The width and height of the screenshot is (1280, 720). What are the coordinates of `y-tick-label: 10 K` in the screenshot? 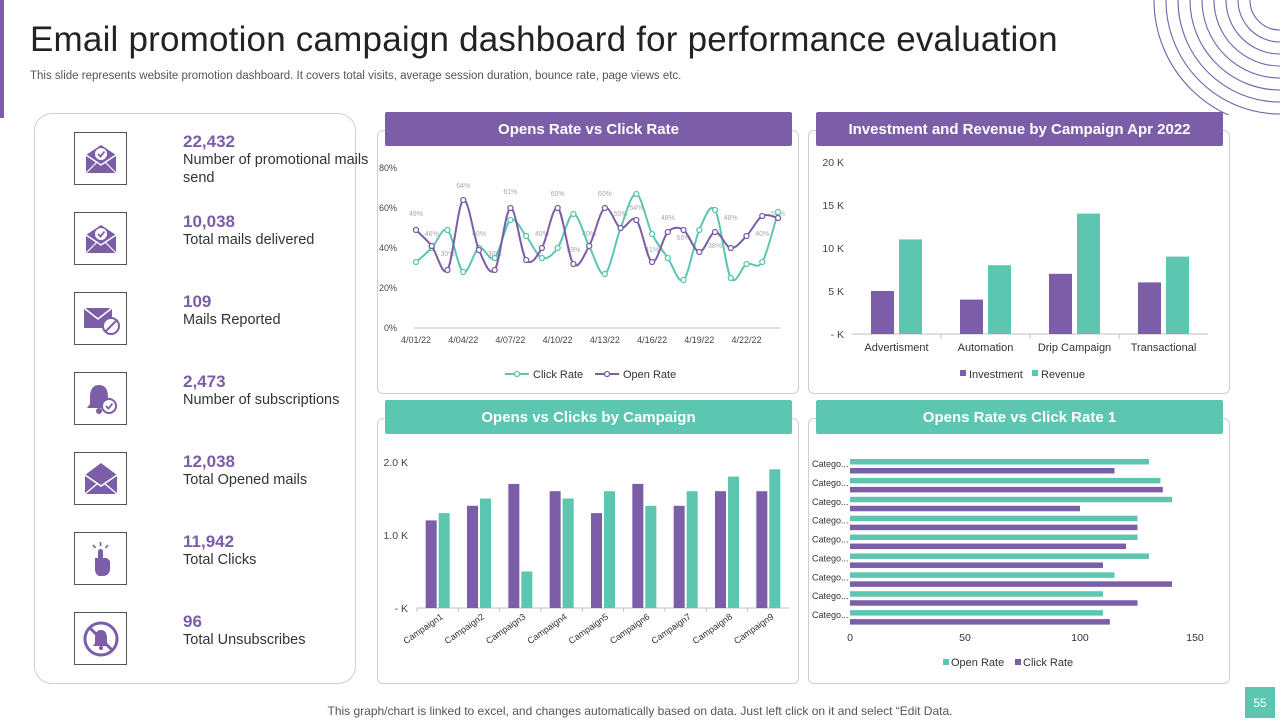 It's located at (833, 249).